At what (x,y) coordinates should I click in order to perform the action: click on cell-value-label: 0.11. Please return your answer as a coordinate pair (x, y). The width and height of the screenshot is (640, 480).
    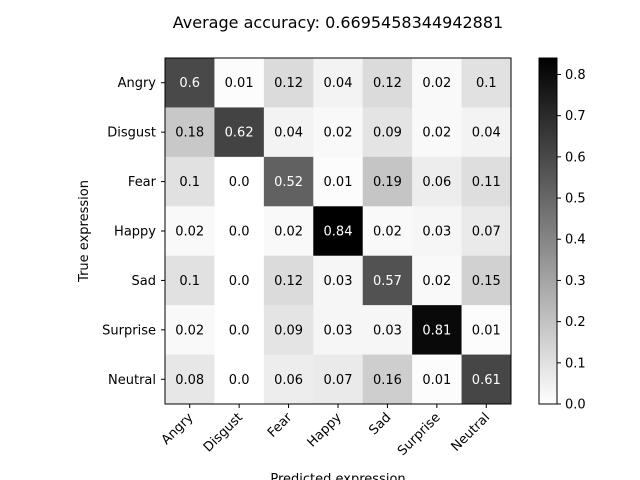
    Looking at the image, I should click on (486, 182).